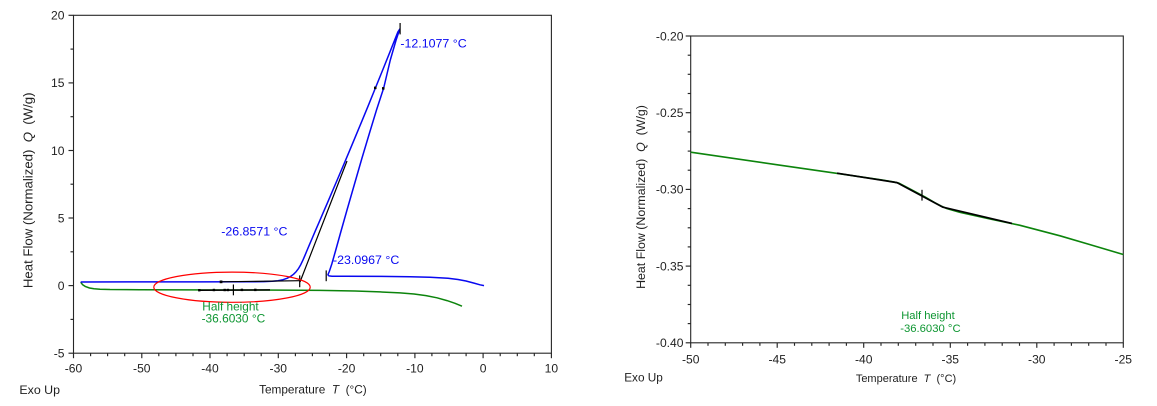 This screenshot has height=406, width=1157. I want to click on svg-text: -0.40, so click(670, 343).